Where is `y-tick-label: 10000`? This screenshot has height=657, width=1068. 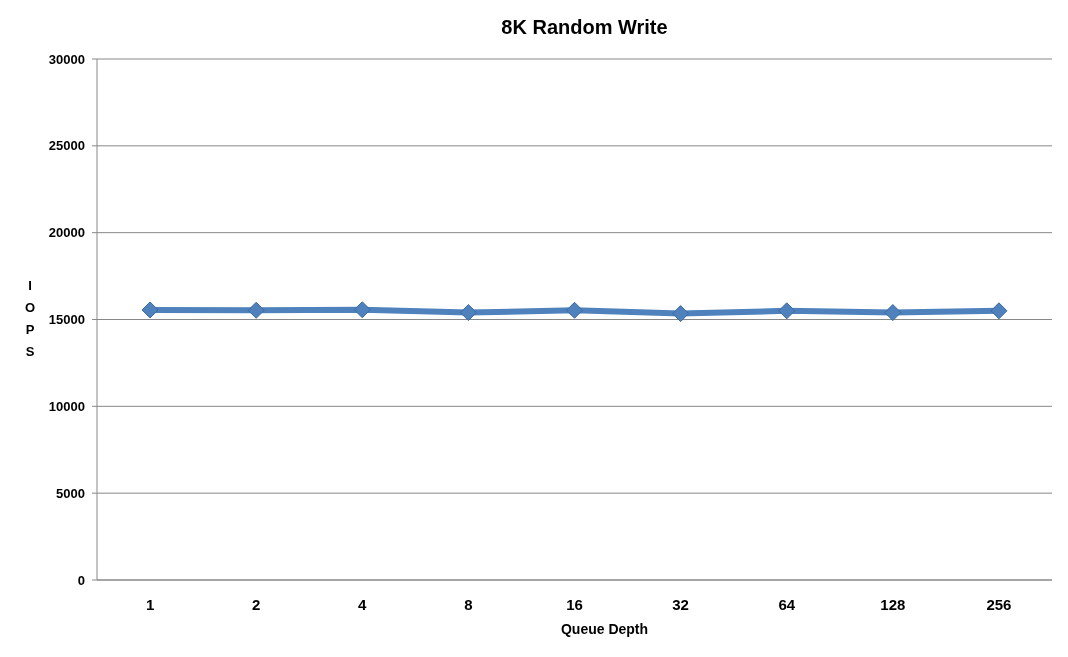
y-tick-label: 10000 is located at coordinates (66, 406).